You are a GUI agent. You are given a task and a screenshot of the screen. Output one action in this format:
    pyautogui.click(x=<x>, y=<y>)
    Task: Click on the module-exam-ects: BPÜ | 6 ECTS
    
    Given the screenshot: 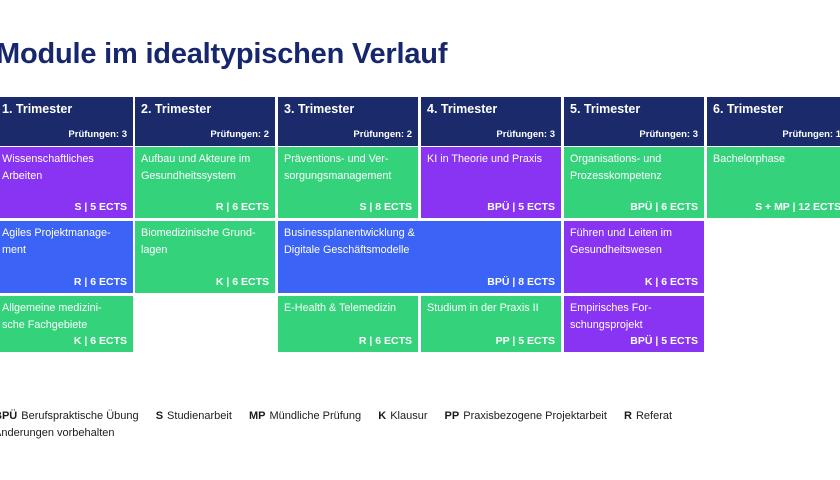 What is the action you would take?
    pyautogui.click(x=664, y=207)
    